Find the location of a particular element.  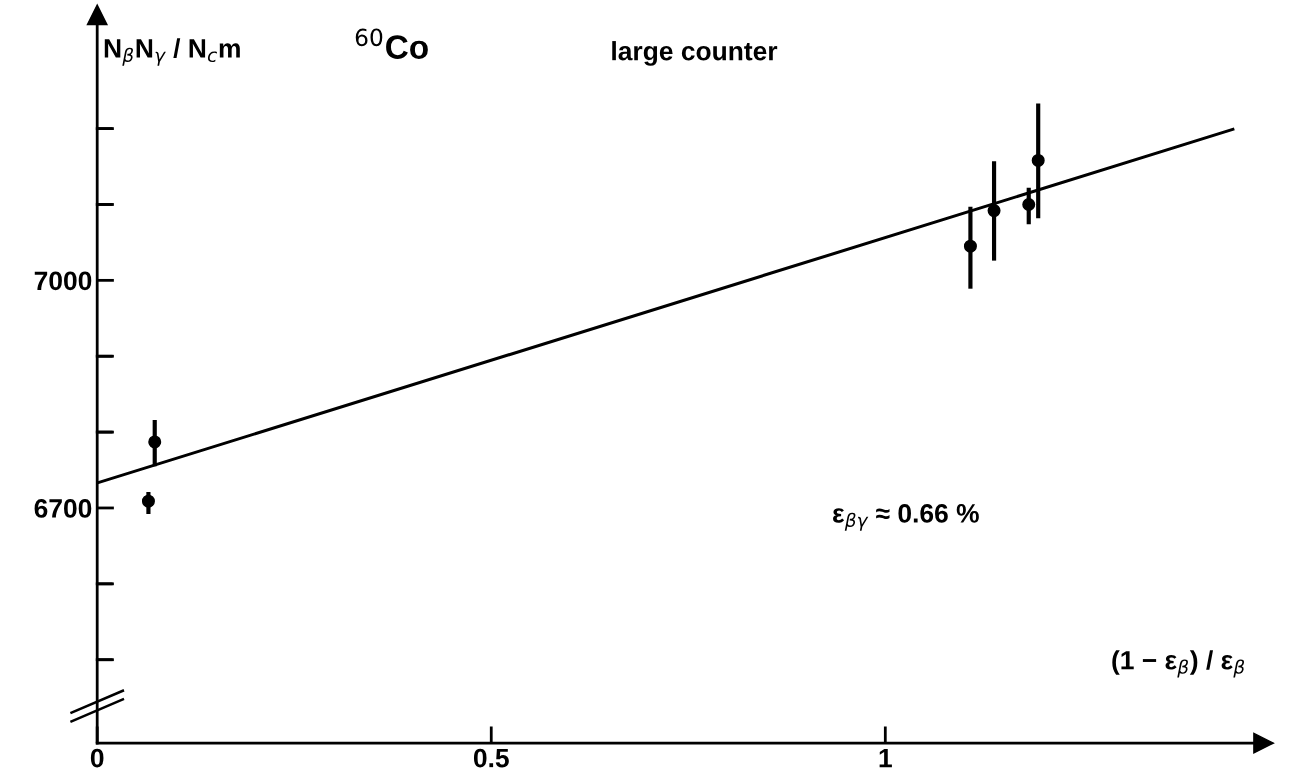

x-axis-title: (1 − ε$_{β}$) / ε$_{β}$ is located at coordinates (1178, 664).